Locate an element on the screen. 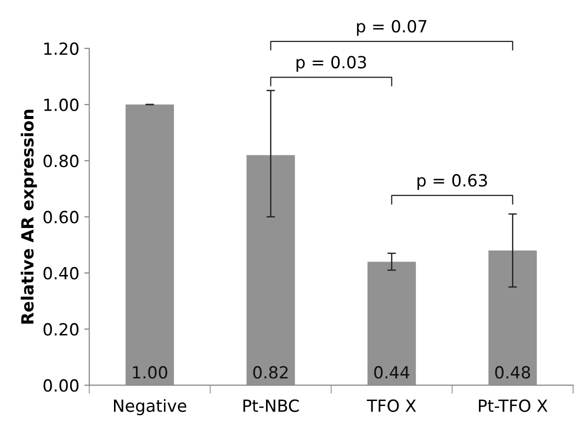 The height and width of the screenshot is (421, 576). x-tick-label: Negative is located at coordinates (150, 407).